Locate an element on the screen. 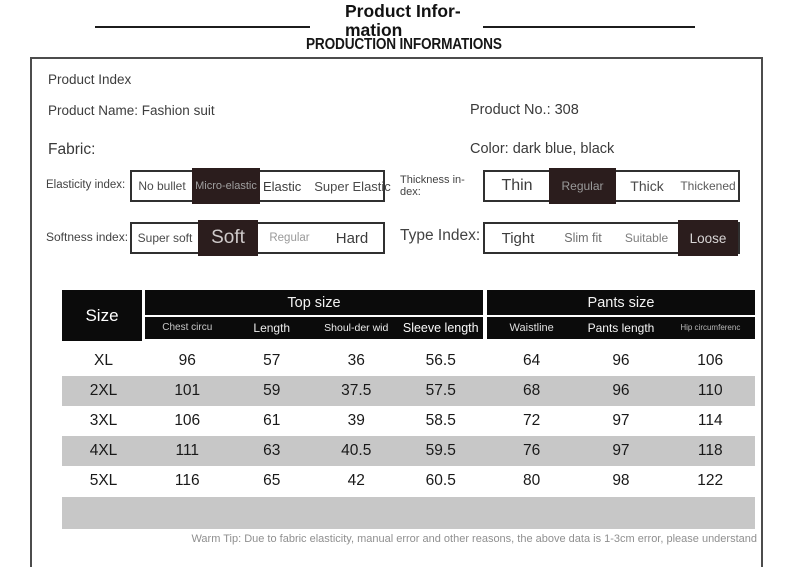 The width and height of the screenshot is (790, 567). cell-sleeve: 59.5 is located at coordinates (440, 450).